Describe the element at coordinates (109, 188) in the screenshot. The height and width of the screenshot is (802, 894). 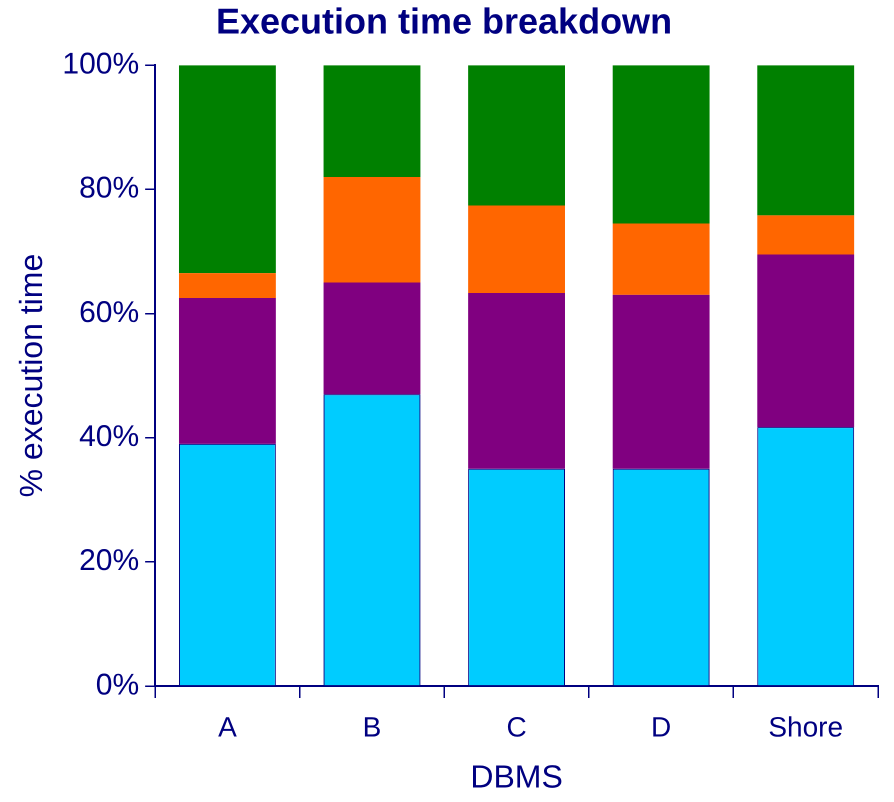
I see `y-tick-label: 80%` at that location.